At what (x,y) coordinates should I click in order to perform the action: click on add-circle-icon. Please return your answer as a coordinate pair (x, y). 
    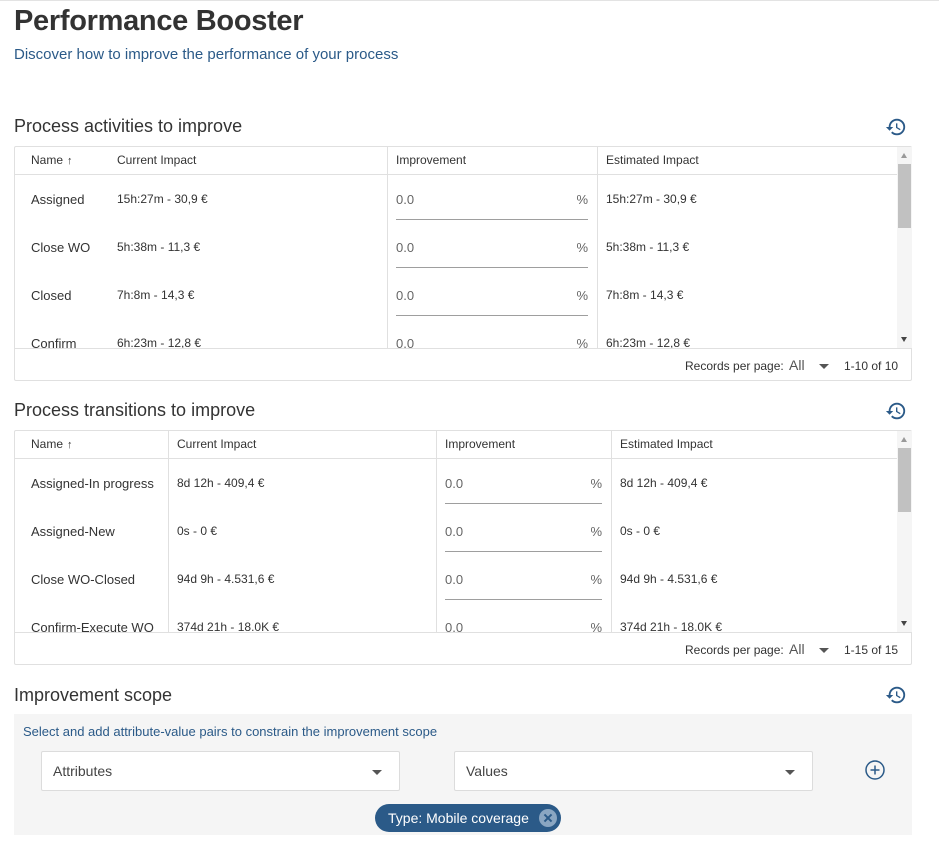
    Looking at the image, I should click on (875, 770).